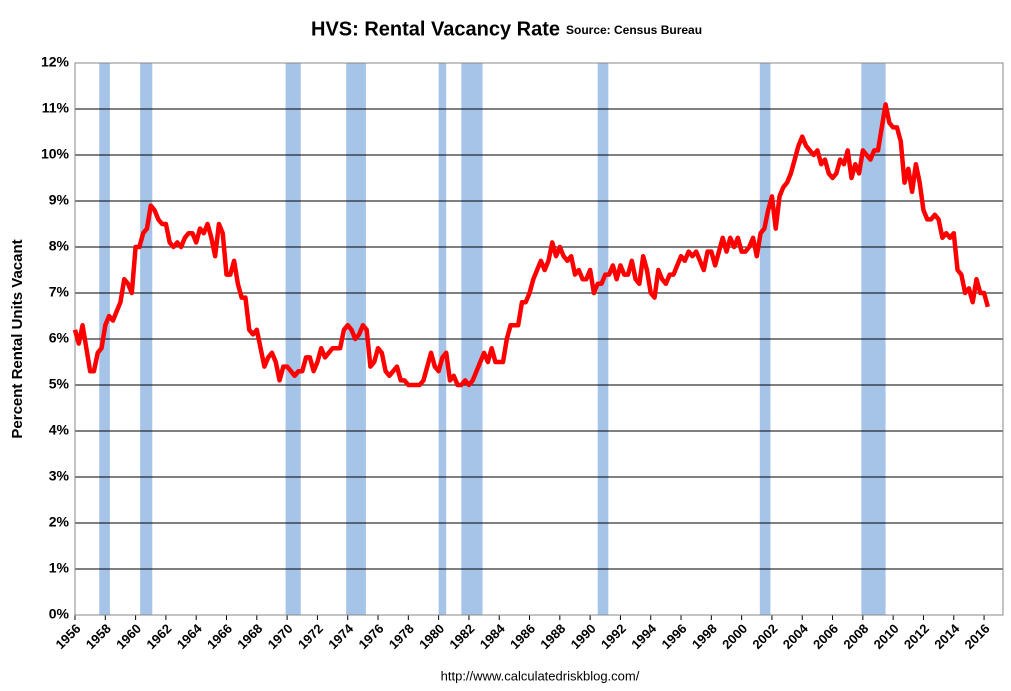  I want to click on chart-title: HVS: Rental Vacancy Rate, so click(435, 29).